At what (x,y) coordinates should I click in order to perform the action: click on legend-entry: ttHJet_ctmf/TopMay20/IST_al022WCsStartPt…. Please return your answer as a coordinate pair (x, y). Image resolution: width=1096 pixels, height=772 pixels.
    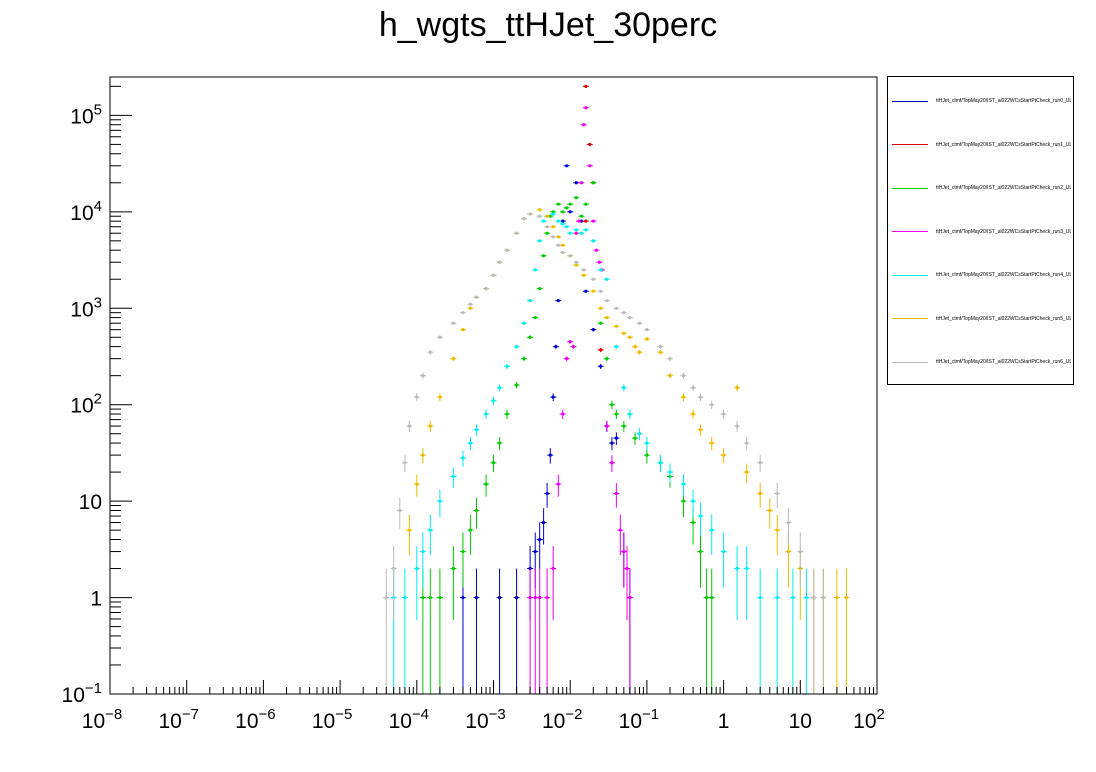
    Looking at the image, I should click on (981, 275).